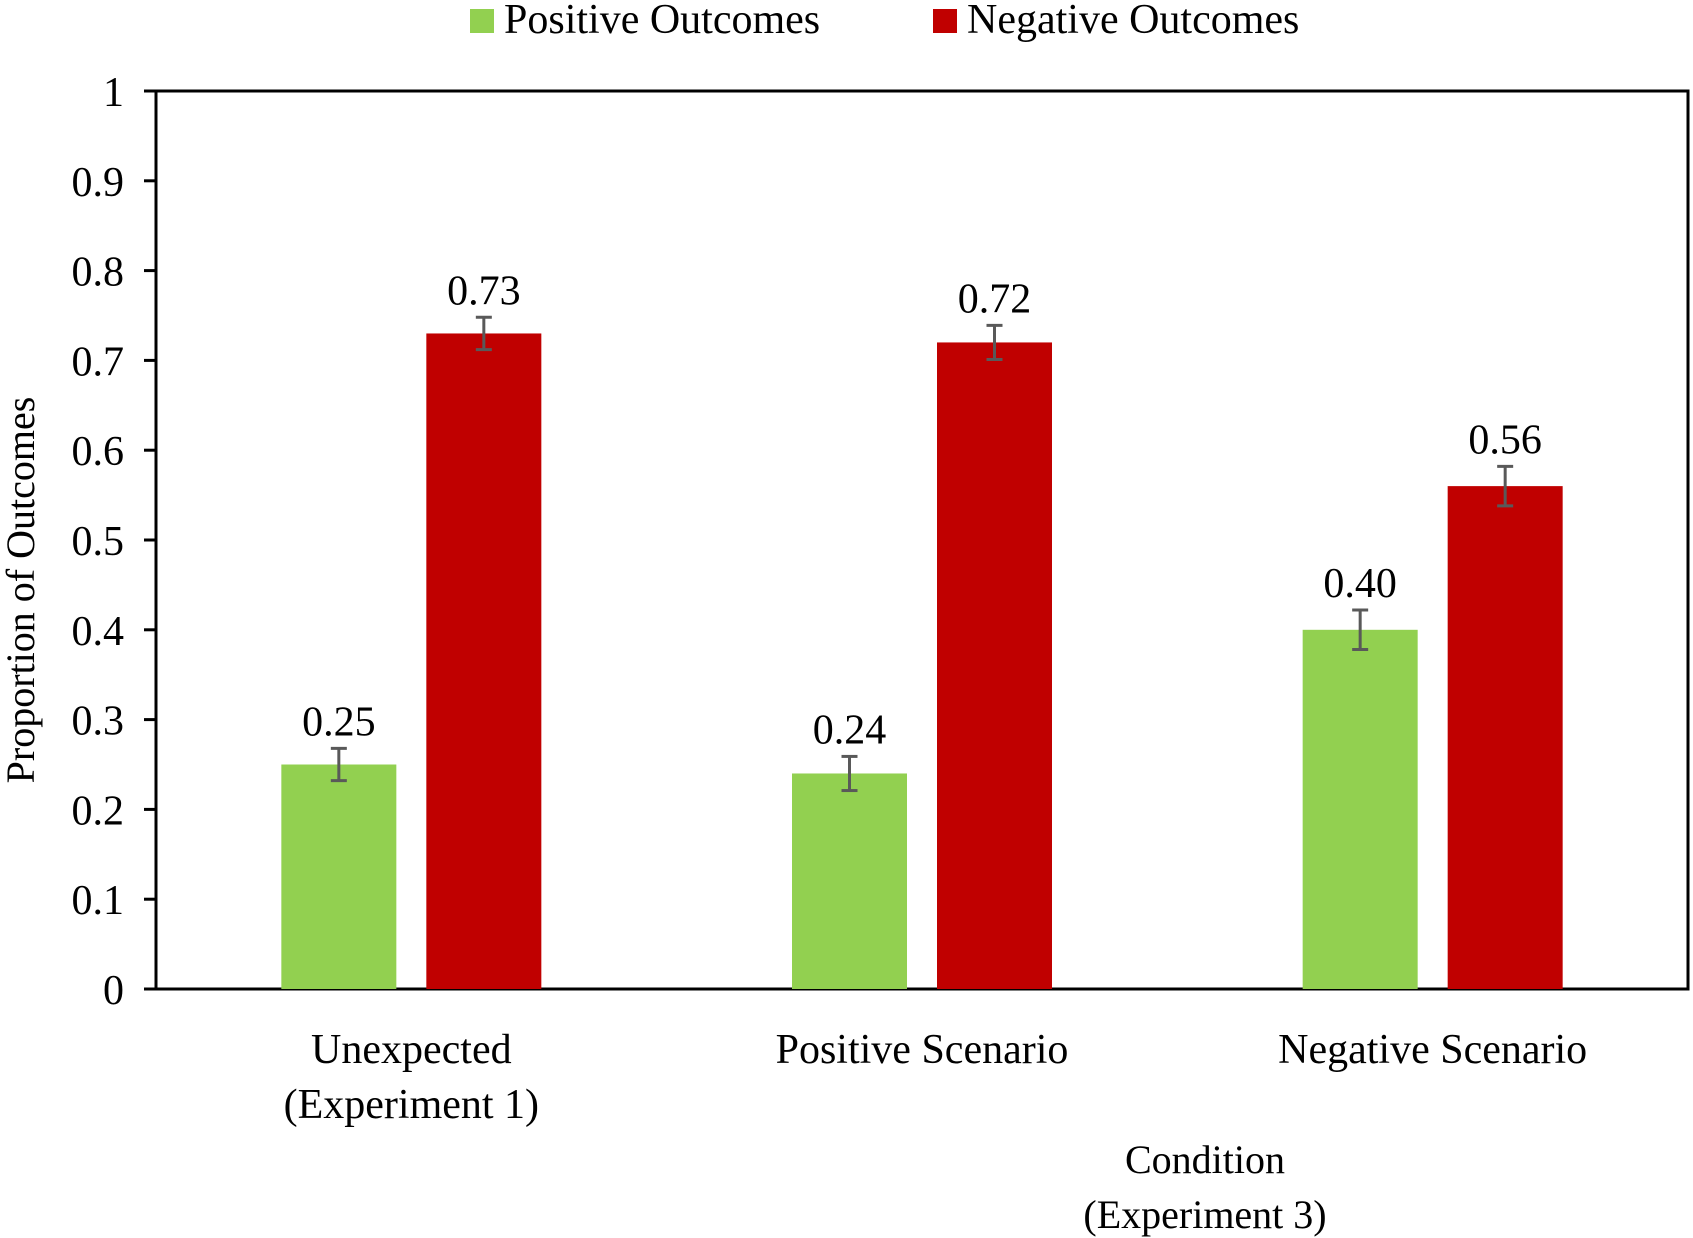 Image resolution: width=1693 pixels, height=1238 pixels. What do you see at coordinates (98, 542) in the screenshot?
I see `y-tick-label: 0.5` at bounding box center [98, 542].